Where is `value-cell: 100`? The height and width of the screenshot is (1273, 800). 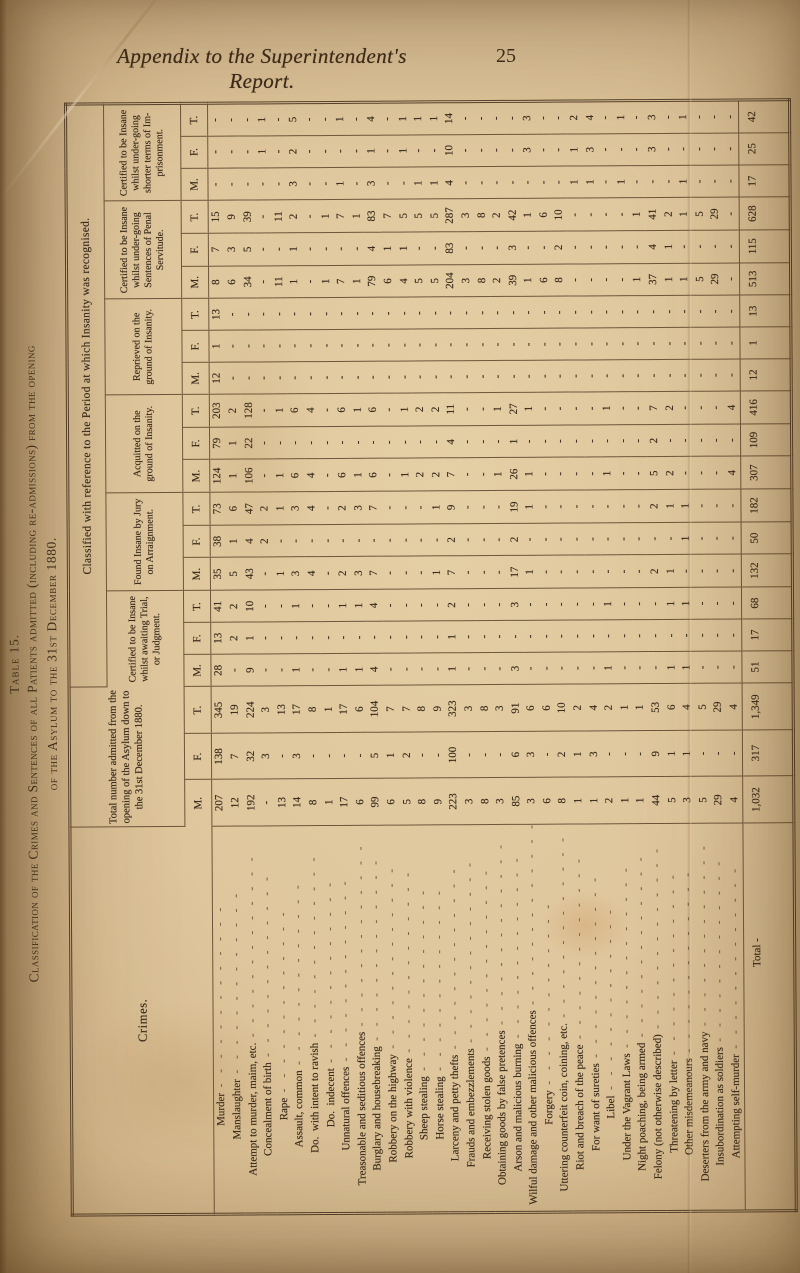 value-cell: 100 is located at coordinates (453, 755).